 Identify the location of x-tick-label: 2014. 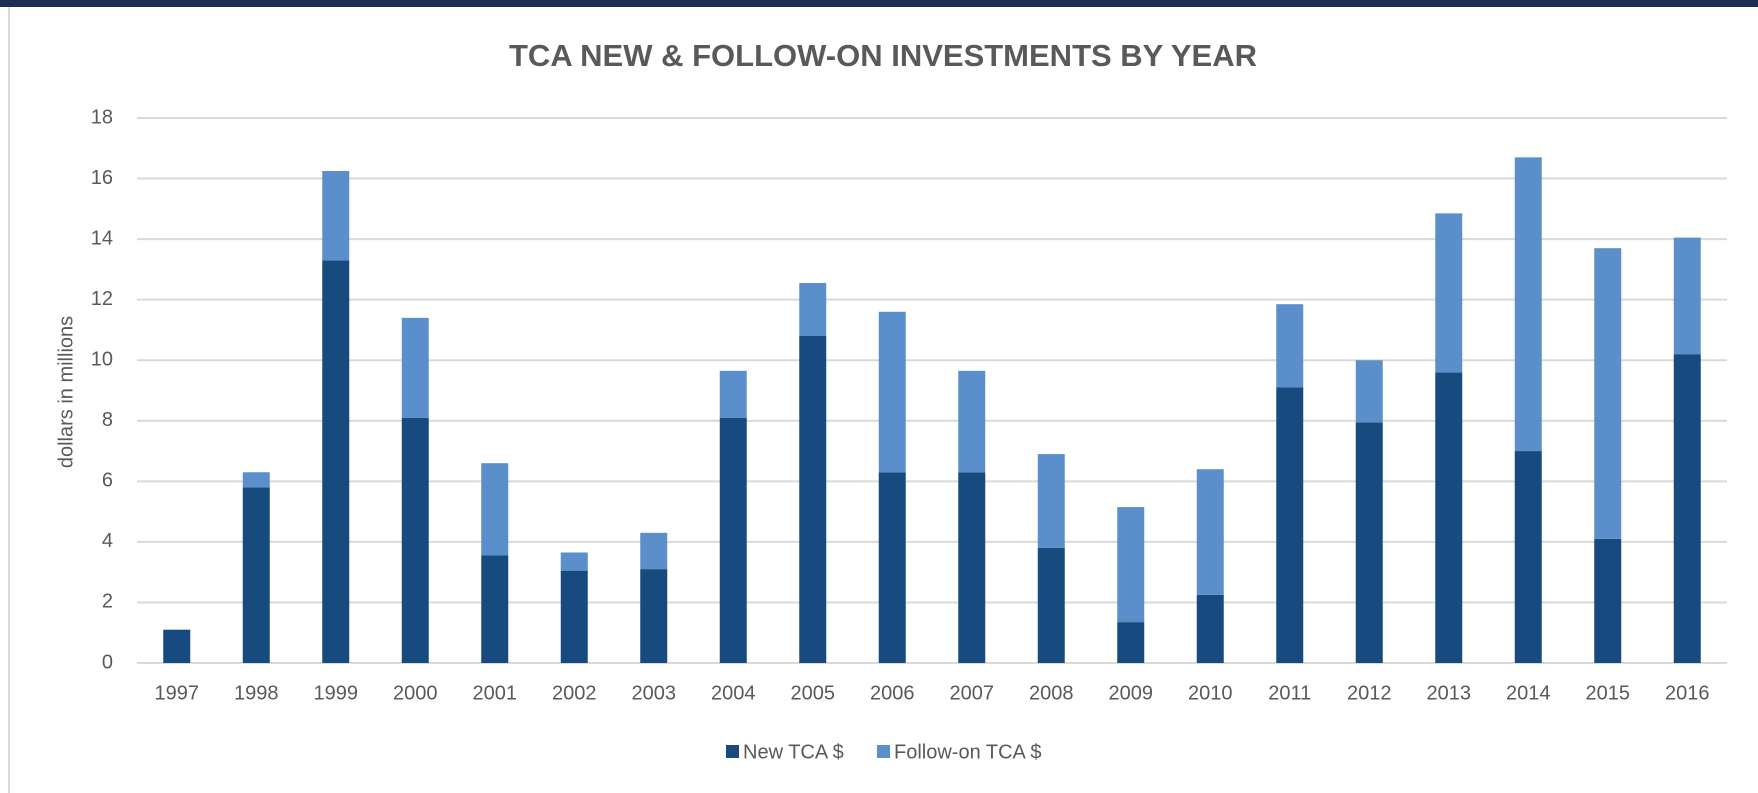
(1528, 693).